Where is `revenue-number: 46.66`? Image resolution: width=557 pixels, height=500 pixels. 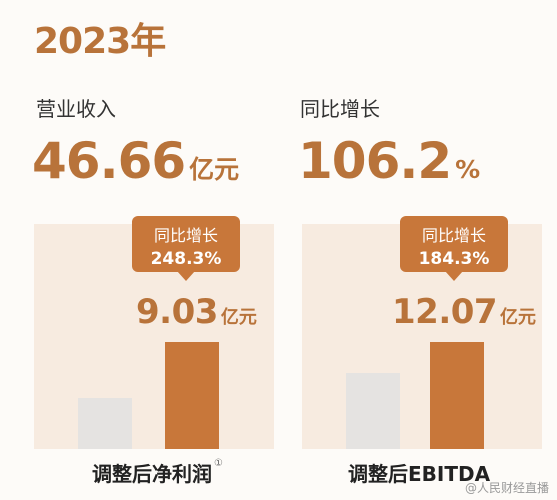
revenue-number: 46.66 is located at coordinates (109, 161).